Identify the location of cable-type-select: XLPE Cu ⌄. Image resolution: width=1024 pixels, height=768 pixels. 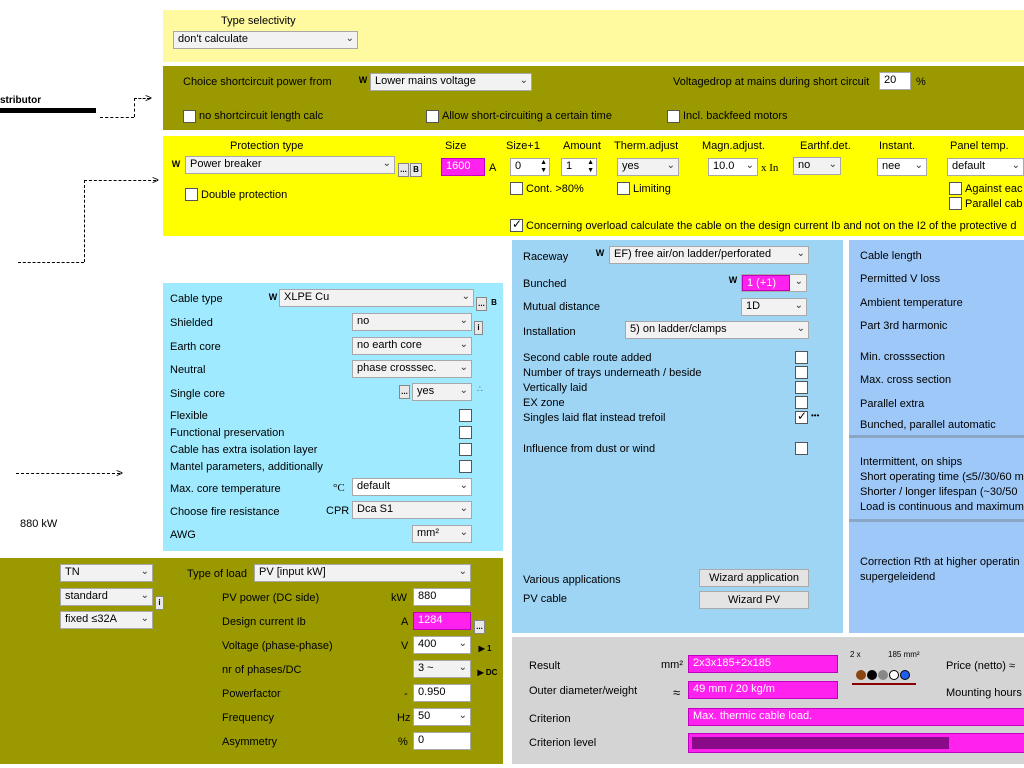
(376, 298).